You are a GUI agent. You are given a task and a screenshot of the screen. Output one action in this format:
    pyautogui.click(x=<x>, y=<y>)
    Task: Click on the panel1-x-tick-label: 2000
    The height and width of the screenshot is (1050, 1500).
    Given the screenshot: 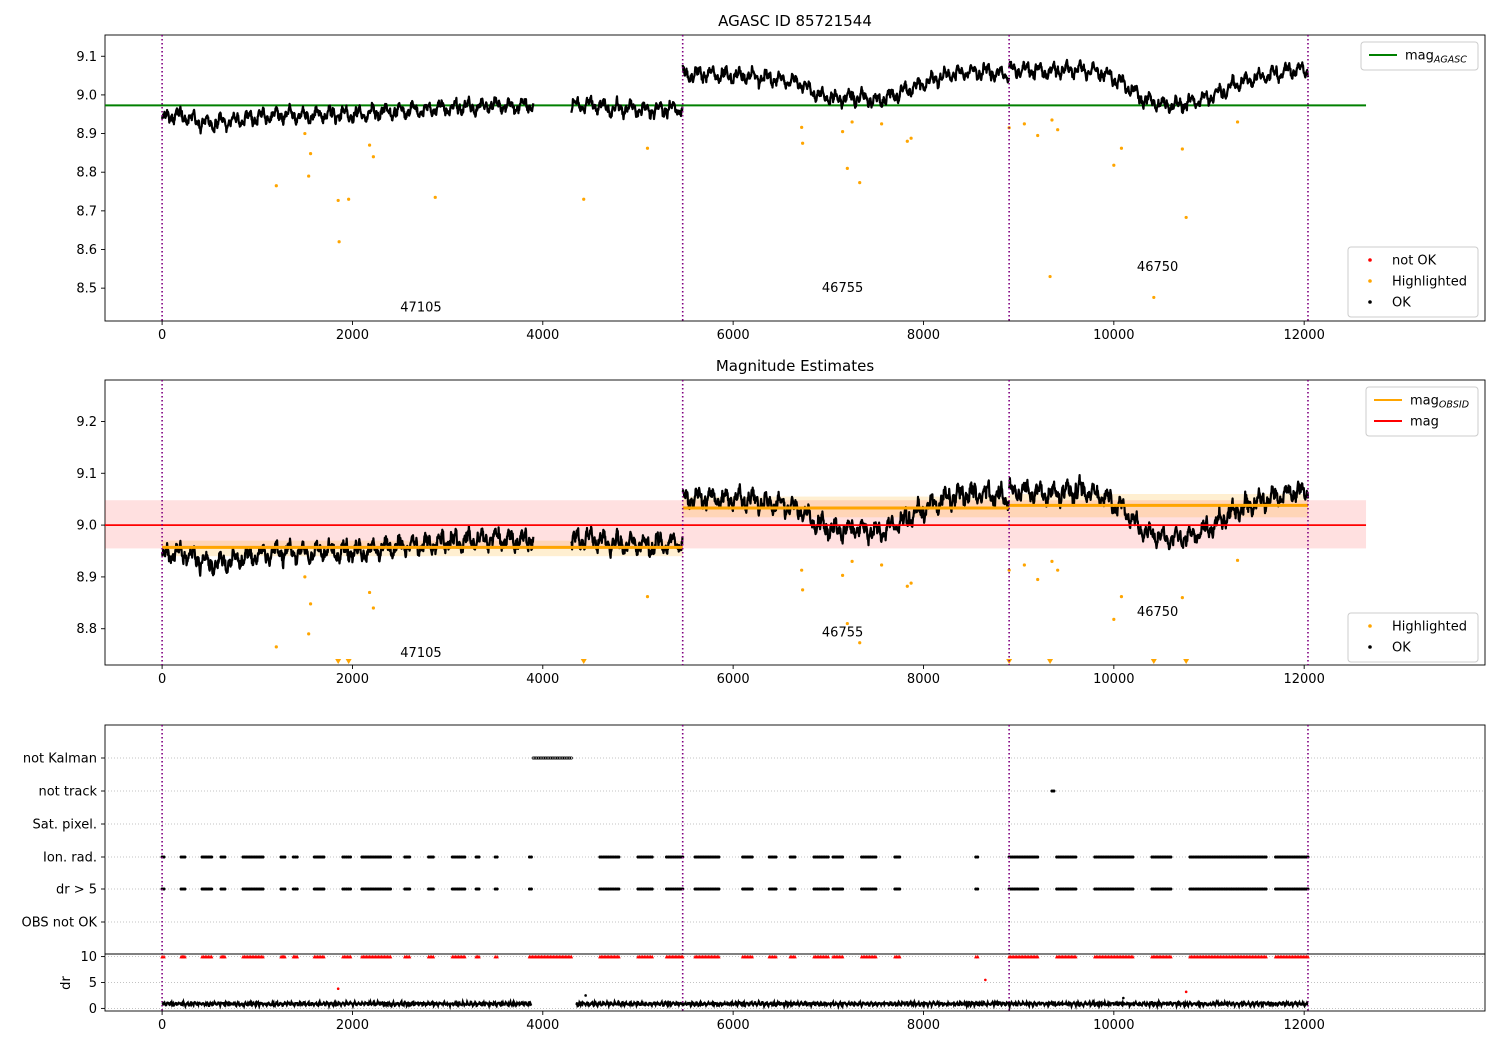 What is the action you would take?
    pyautogui.click(x=352, y=335)
    